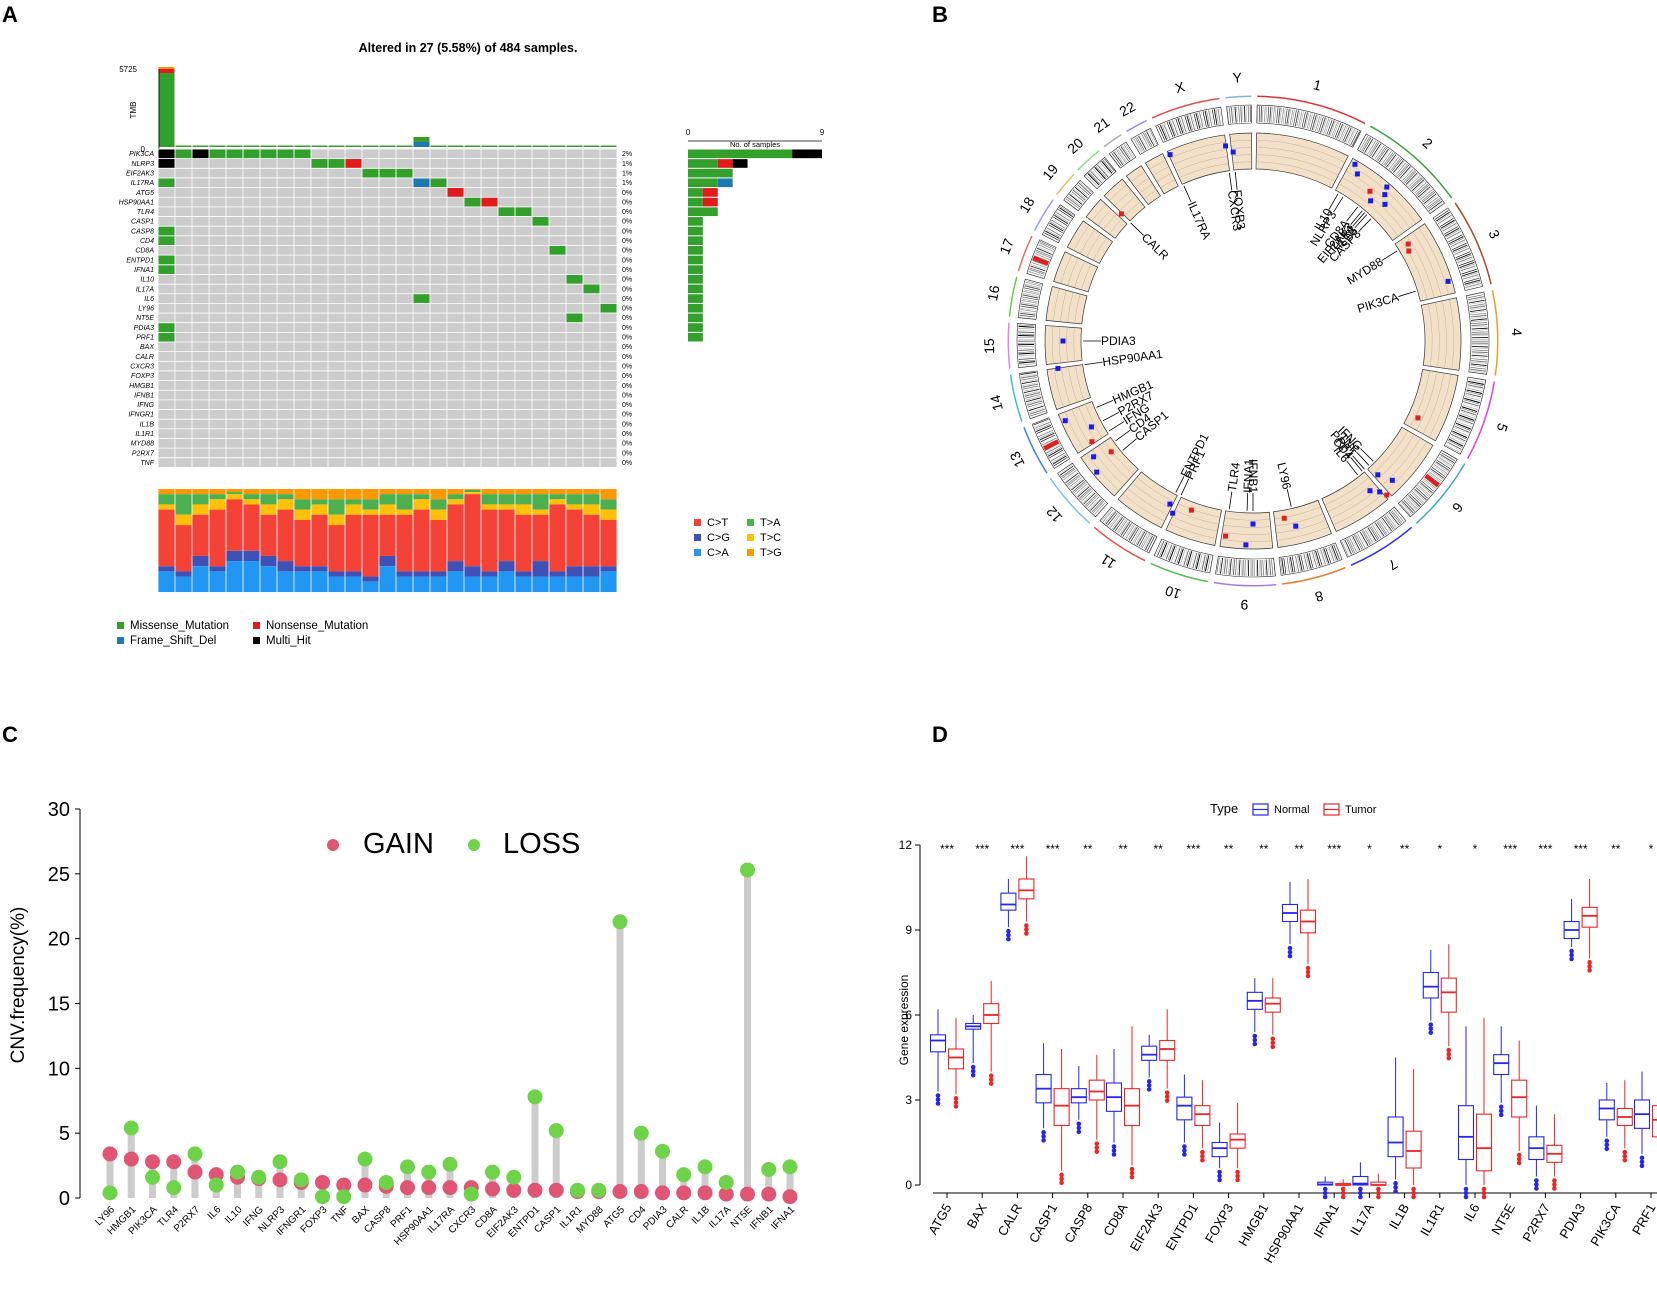 The image size is (1657, 1296). What do you see at coordinates (627, 366) in the screenshot?
I see `percent-label: 0%` at bounding box center [627, 366].